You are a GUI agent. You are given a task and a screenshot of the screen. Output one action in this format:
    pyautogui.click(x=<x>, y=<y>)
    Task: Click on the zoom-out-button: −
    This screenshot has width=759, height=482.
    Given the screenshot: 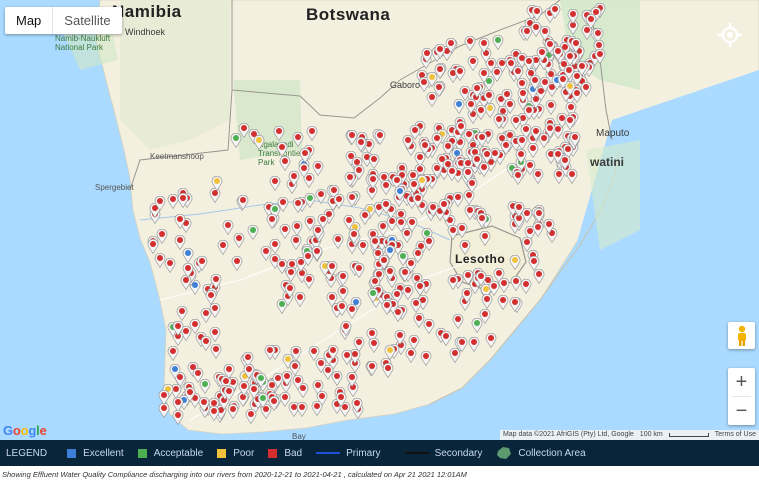 What is the action you would take?
    pyautogui.click(x=741, y=411)
    